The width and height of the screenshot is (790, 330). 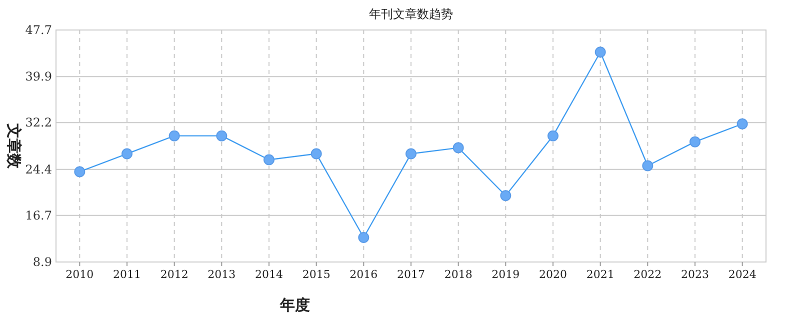 I want to click on y-tick-label: 32.2, so click(x=38, y=123).